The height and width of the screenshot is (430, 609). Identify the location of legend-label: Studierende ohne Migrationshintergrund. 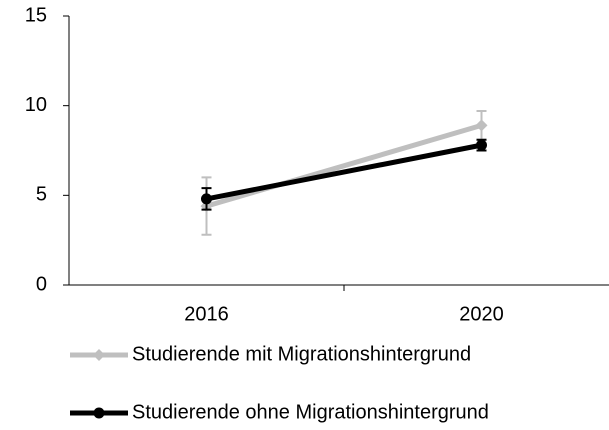
(310, 412).